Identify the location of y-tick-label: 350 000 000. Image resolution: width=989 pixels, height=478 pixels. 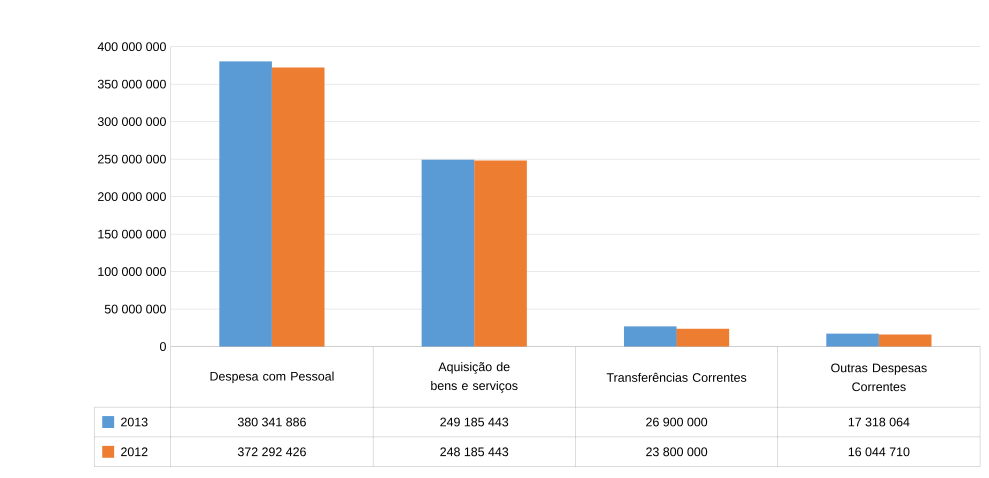
(132, 84).